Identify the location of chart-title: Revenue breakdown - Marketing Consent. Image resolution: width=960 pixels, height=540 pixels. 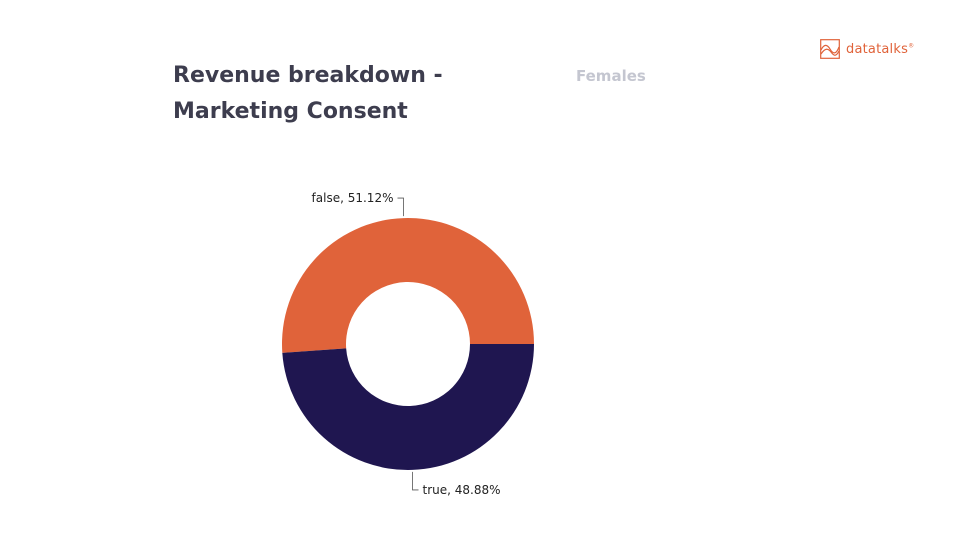
(308, 93).